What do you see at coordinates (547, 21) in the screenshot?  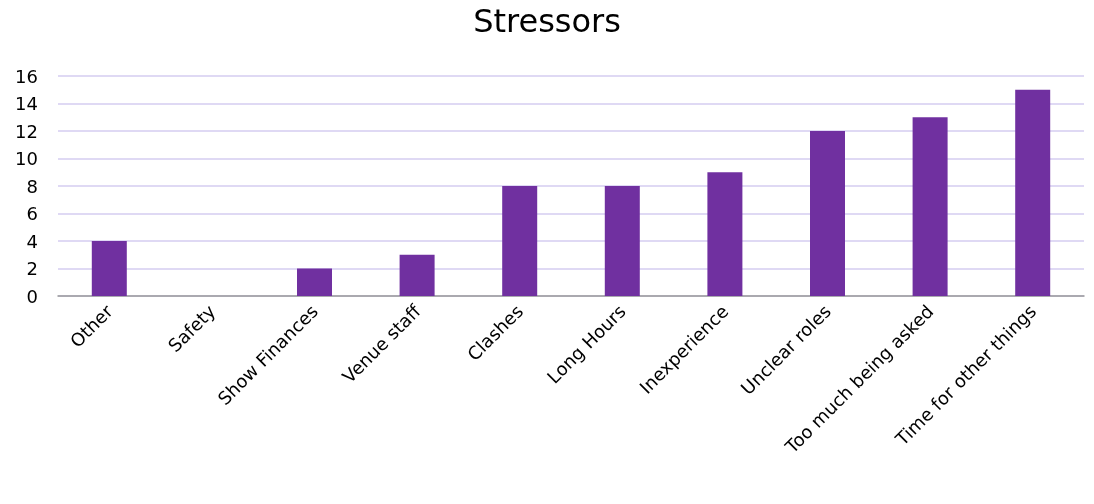 I see `chart-title: Stressors` at bounding box center [547, 21].